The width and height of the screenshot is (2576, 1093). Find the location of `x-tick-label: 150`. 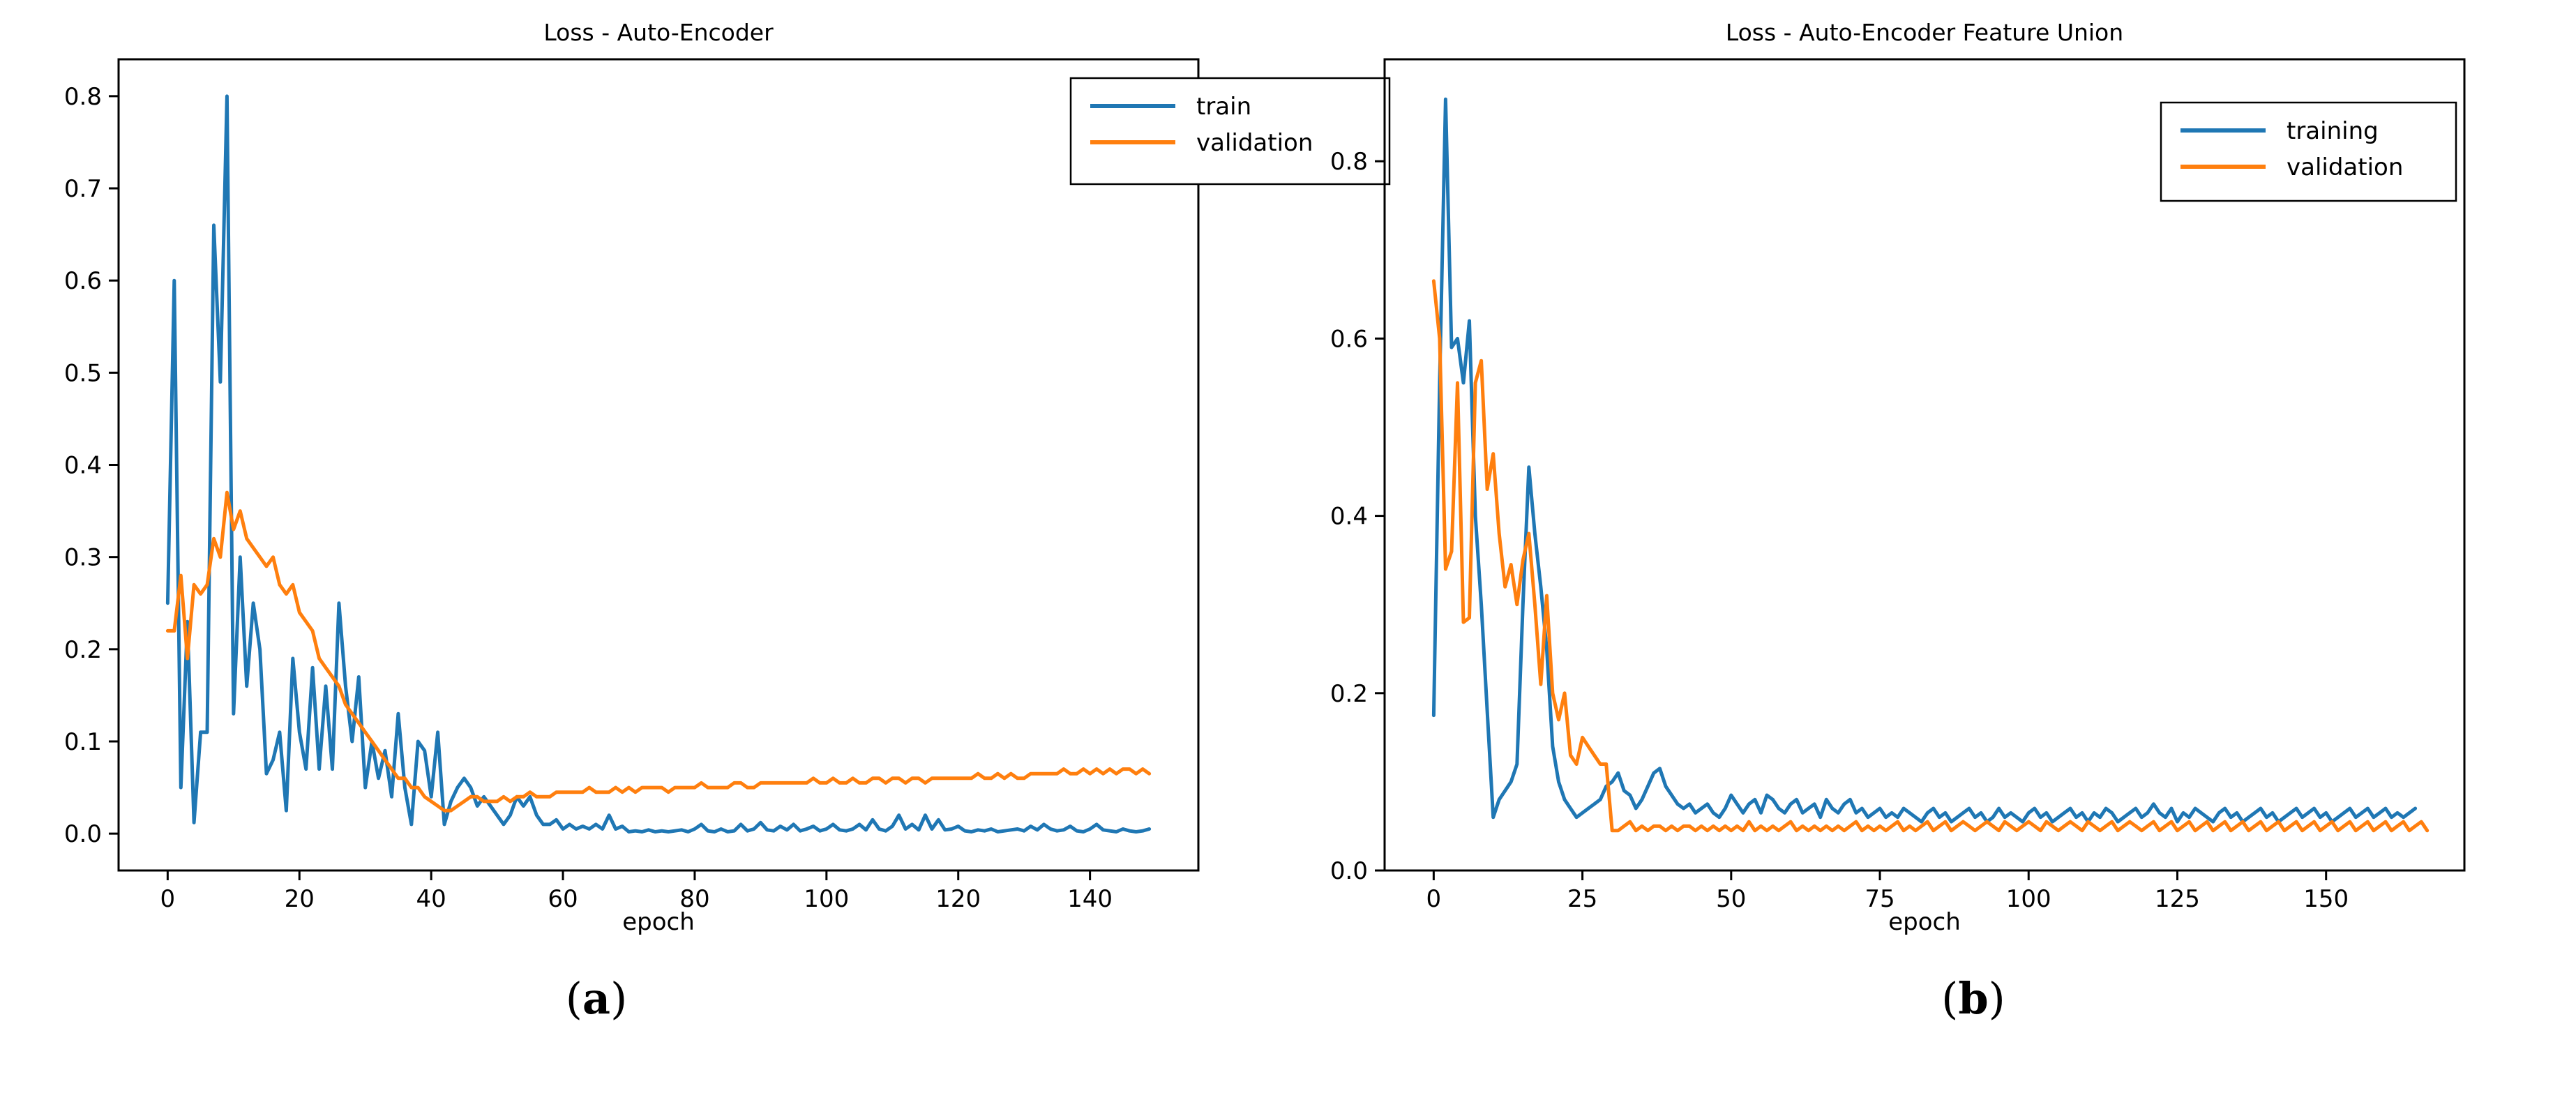

x-tick-label: 150 is located at coordinates (2326, 899).